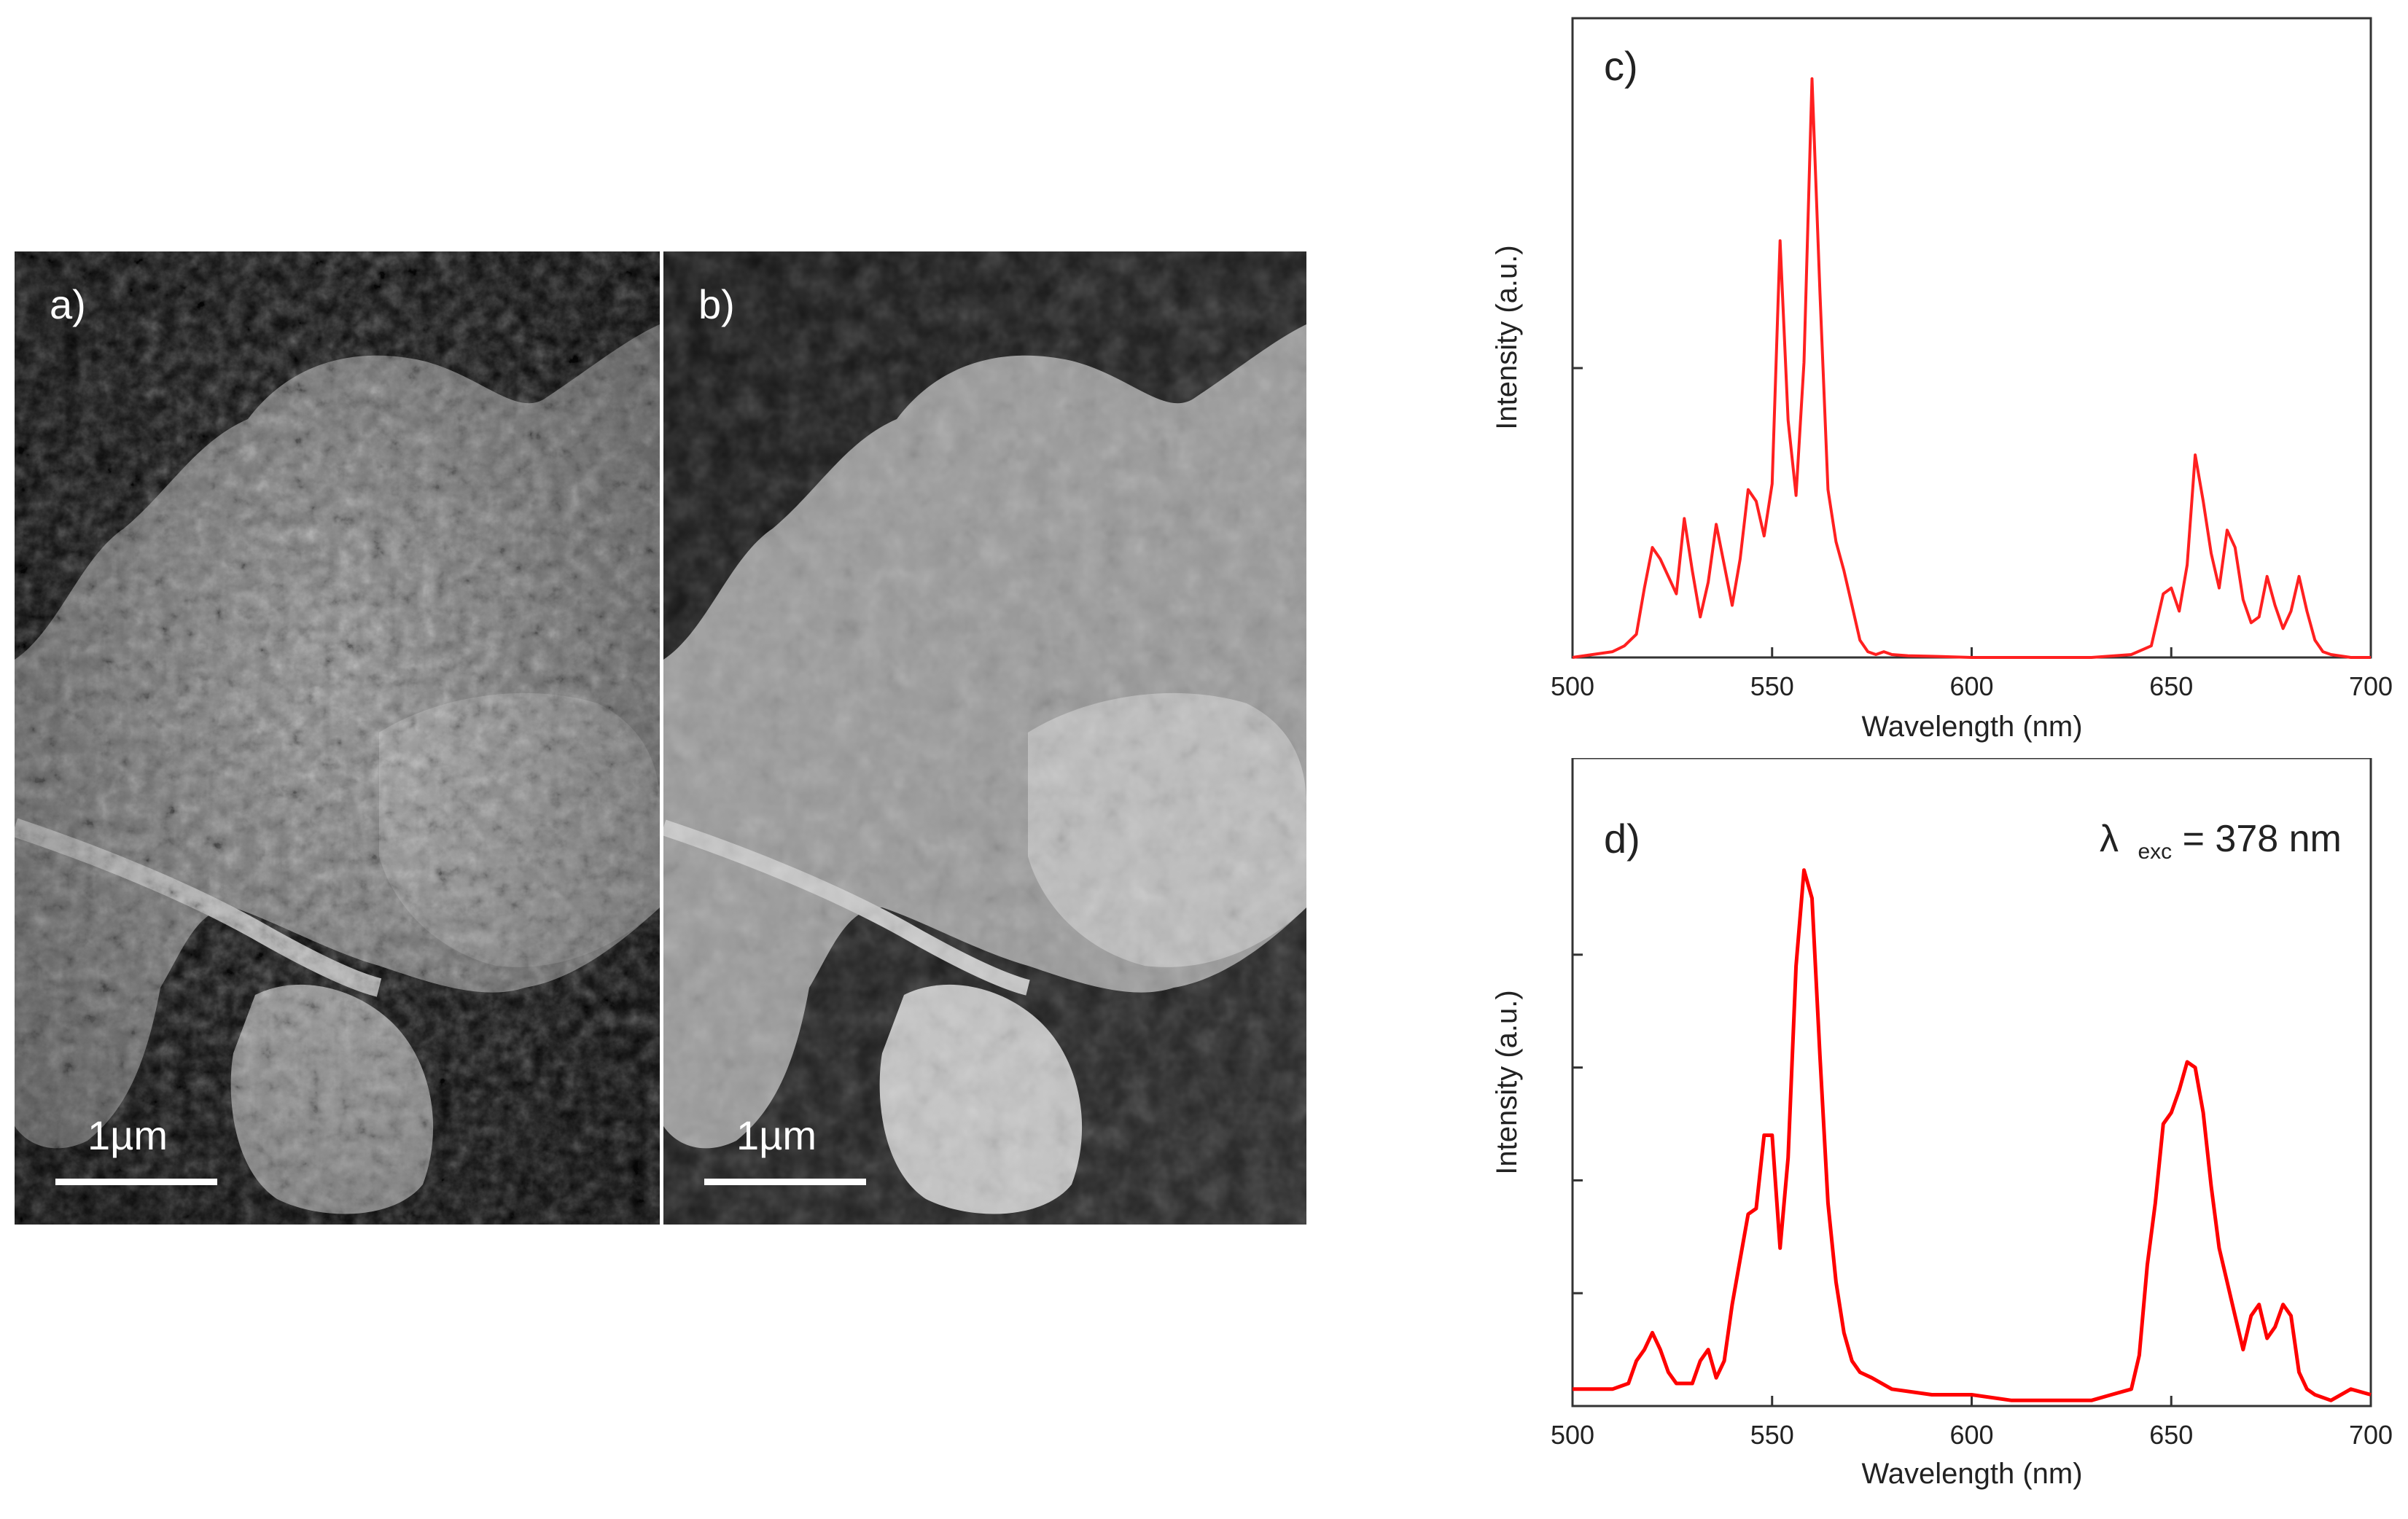 The image size is (2408, 1519). Describe the element at coordinates (1507, 337) in the screenshot. I see `chart-c-y-axis-label: Intensity (a.u.)` at that location.